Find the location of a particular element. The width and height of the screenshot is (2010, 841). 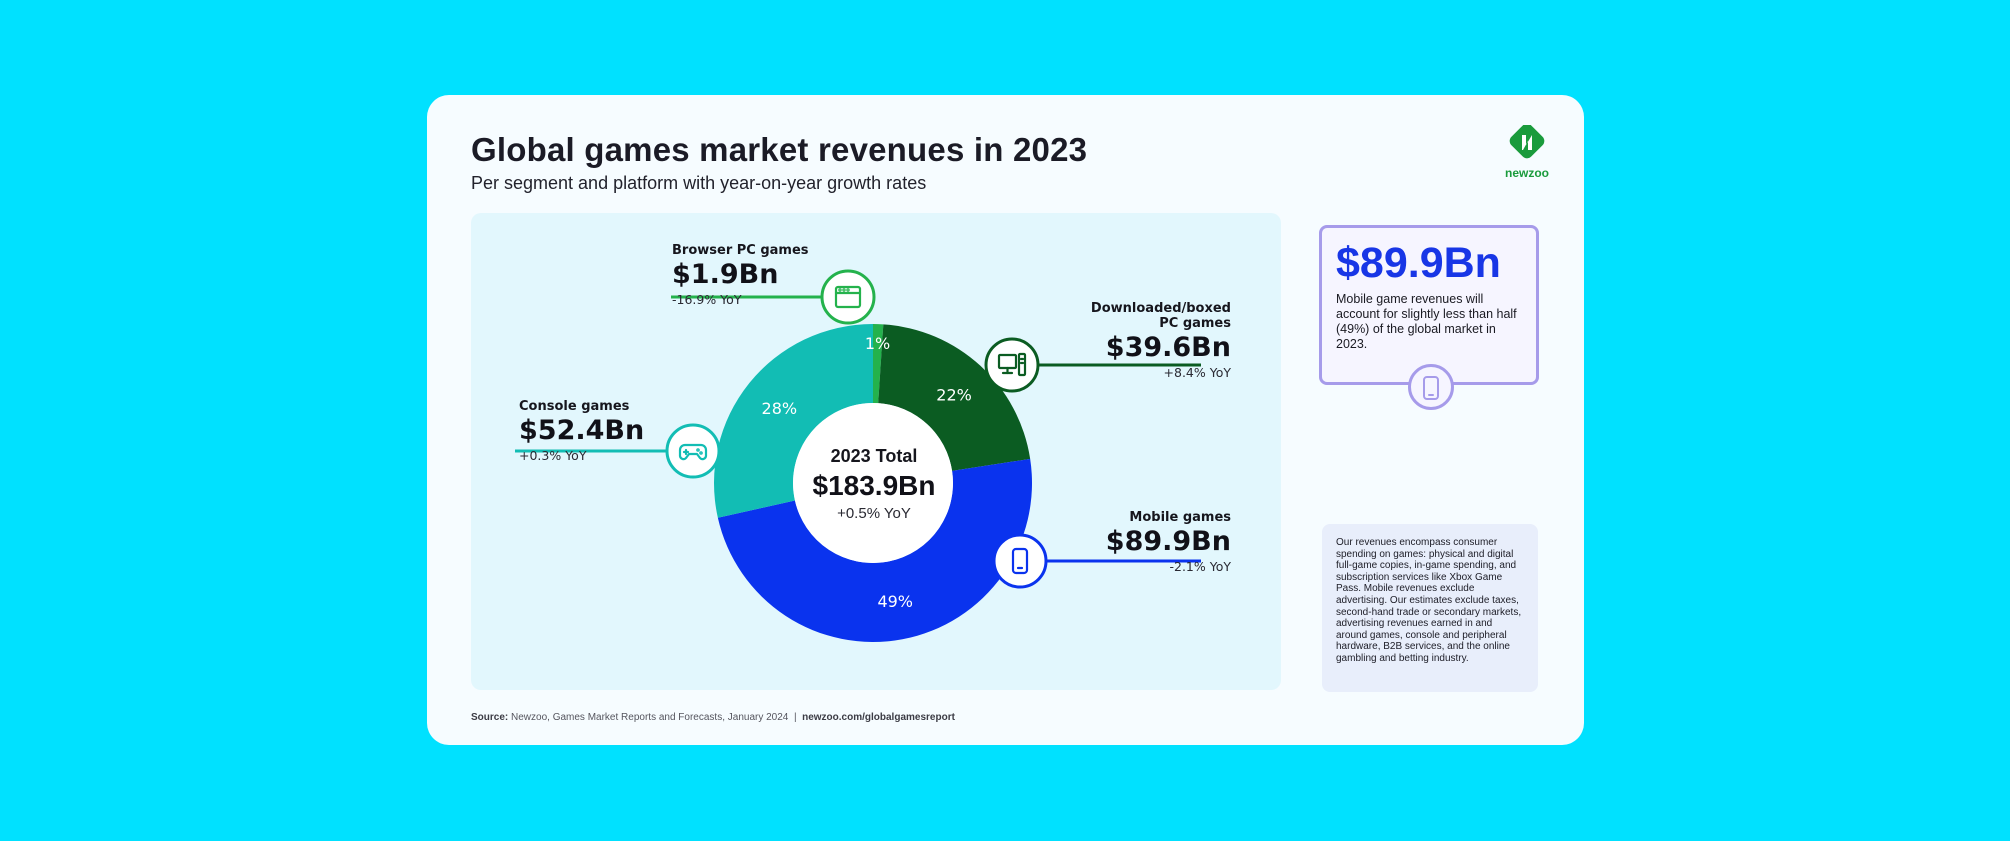

slice-mobile is located at coordinates (874, 550).